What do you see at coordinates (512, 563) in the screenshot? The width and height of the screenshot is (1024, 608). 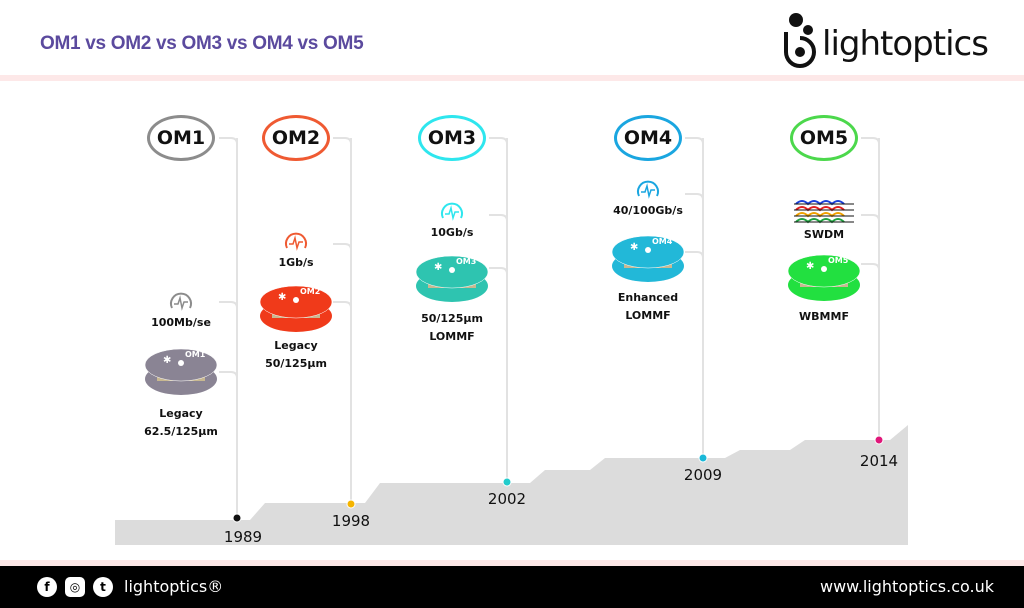 I see `footer-divider` at bounding box center [512, 563].